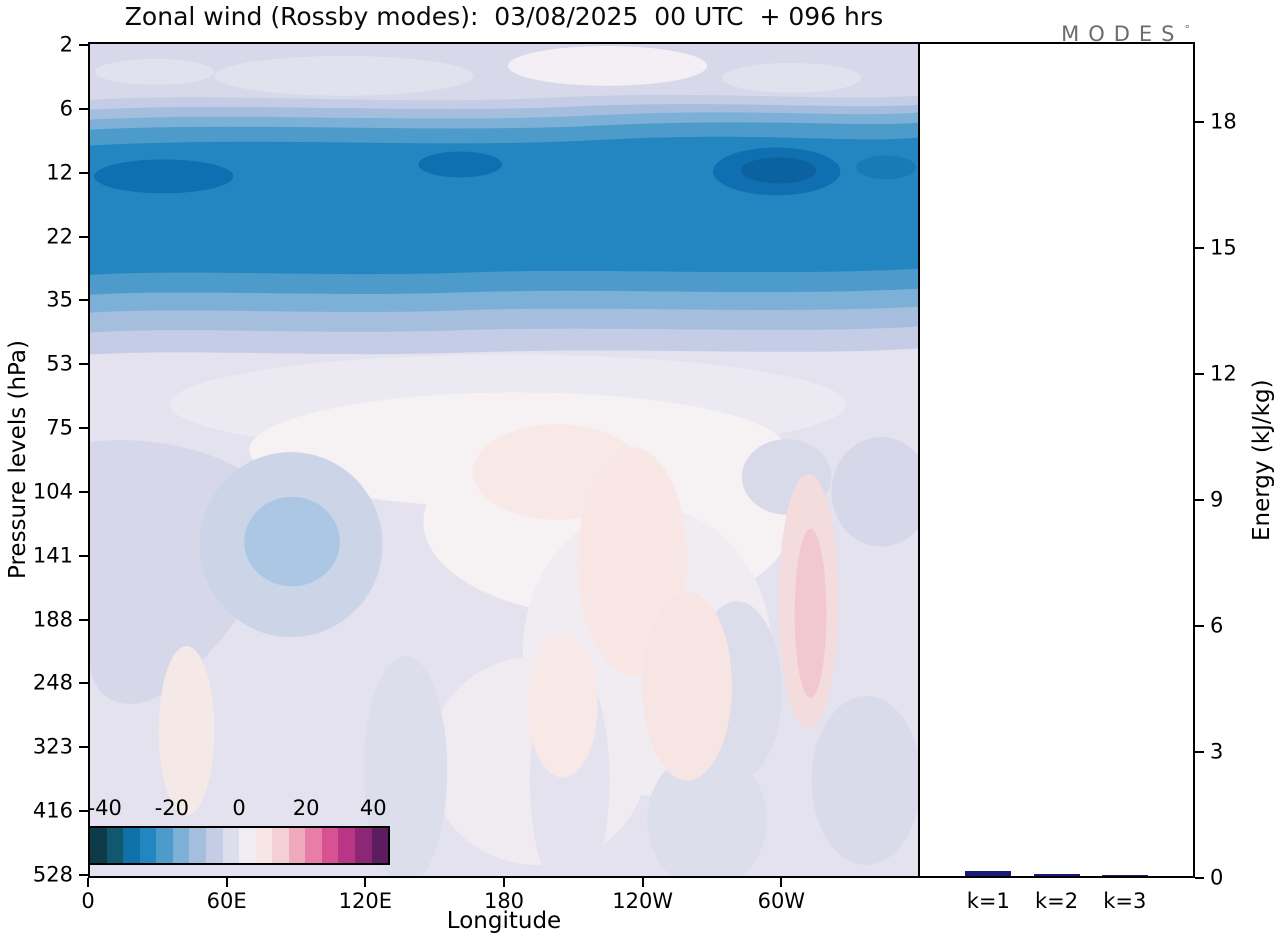 This screenshot has width=1280, height=942. I want to click on longitude-tick-label: 60W, so click(781, 901).